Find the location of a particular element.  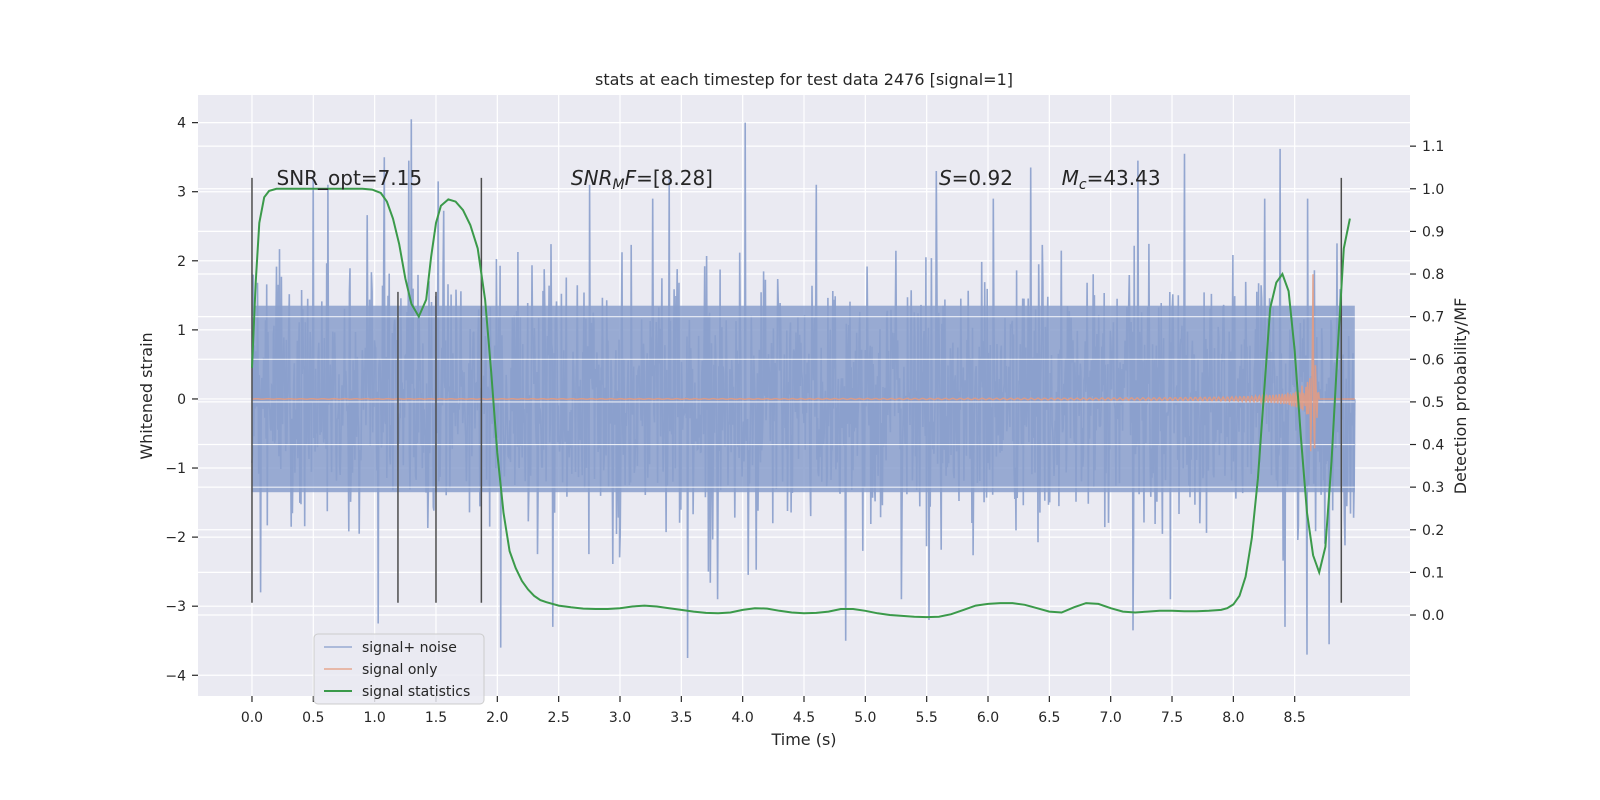

x-tick-label: 5.0 is located at coordinates (865, 718).